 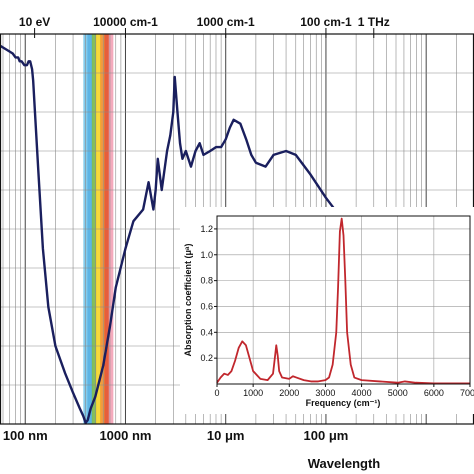 What do you see at coordinates (326, 22) in the screenshot?
I see `top-tick-label: 100 cm-1` at bounding box center [326, 22].